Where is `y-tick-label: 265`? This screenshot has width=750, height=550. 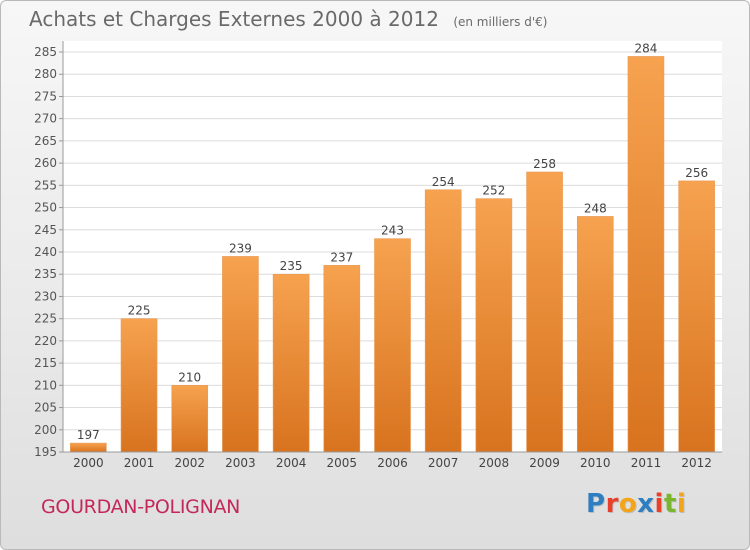 y-tick-label: 265 is located at coordinates (45, 141).